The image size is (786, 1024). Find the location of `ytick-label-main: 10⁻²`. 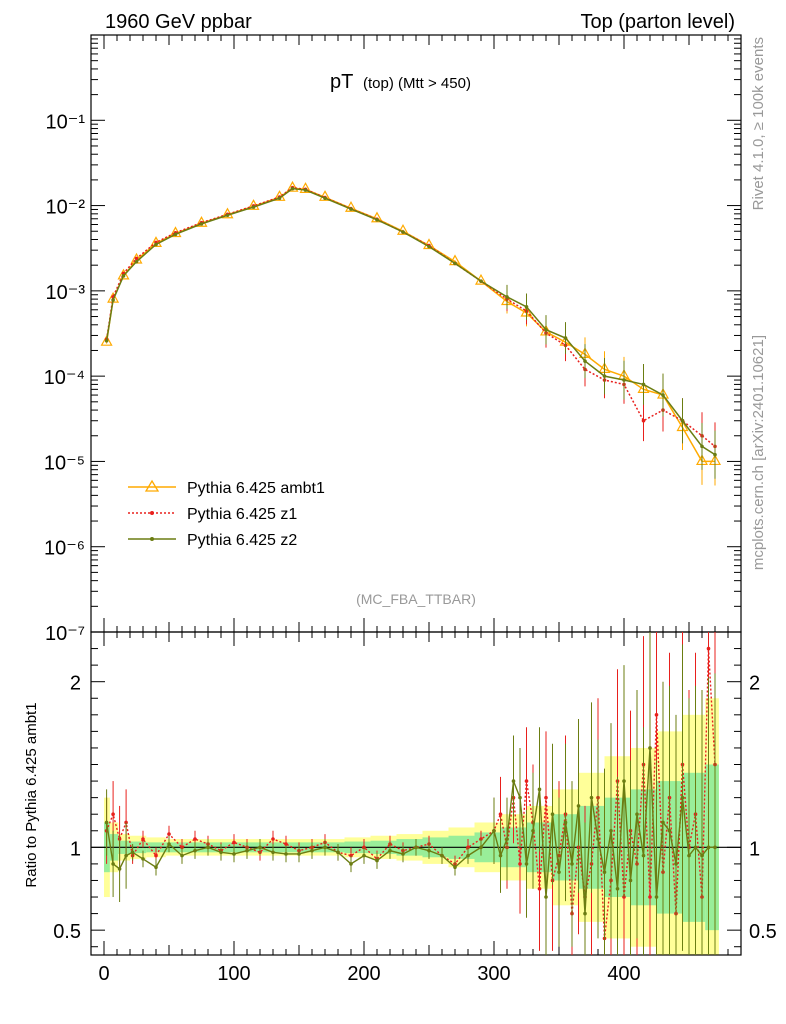

ytick-label-main: 10⁻² is located at coordinates (66, 208).